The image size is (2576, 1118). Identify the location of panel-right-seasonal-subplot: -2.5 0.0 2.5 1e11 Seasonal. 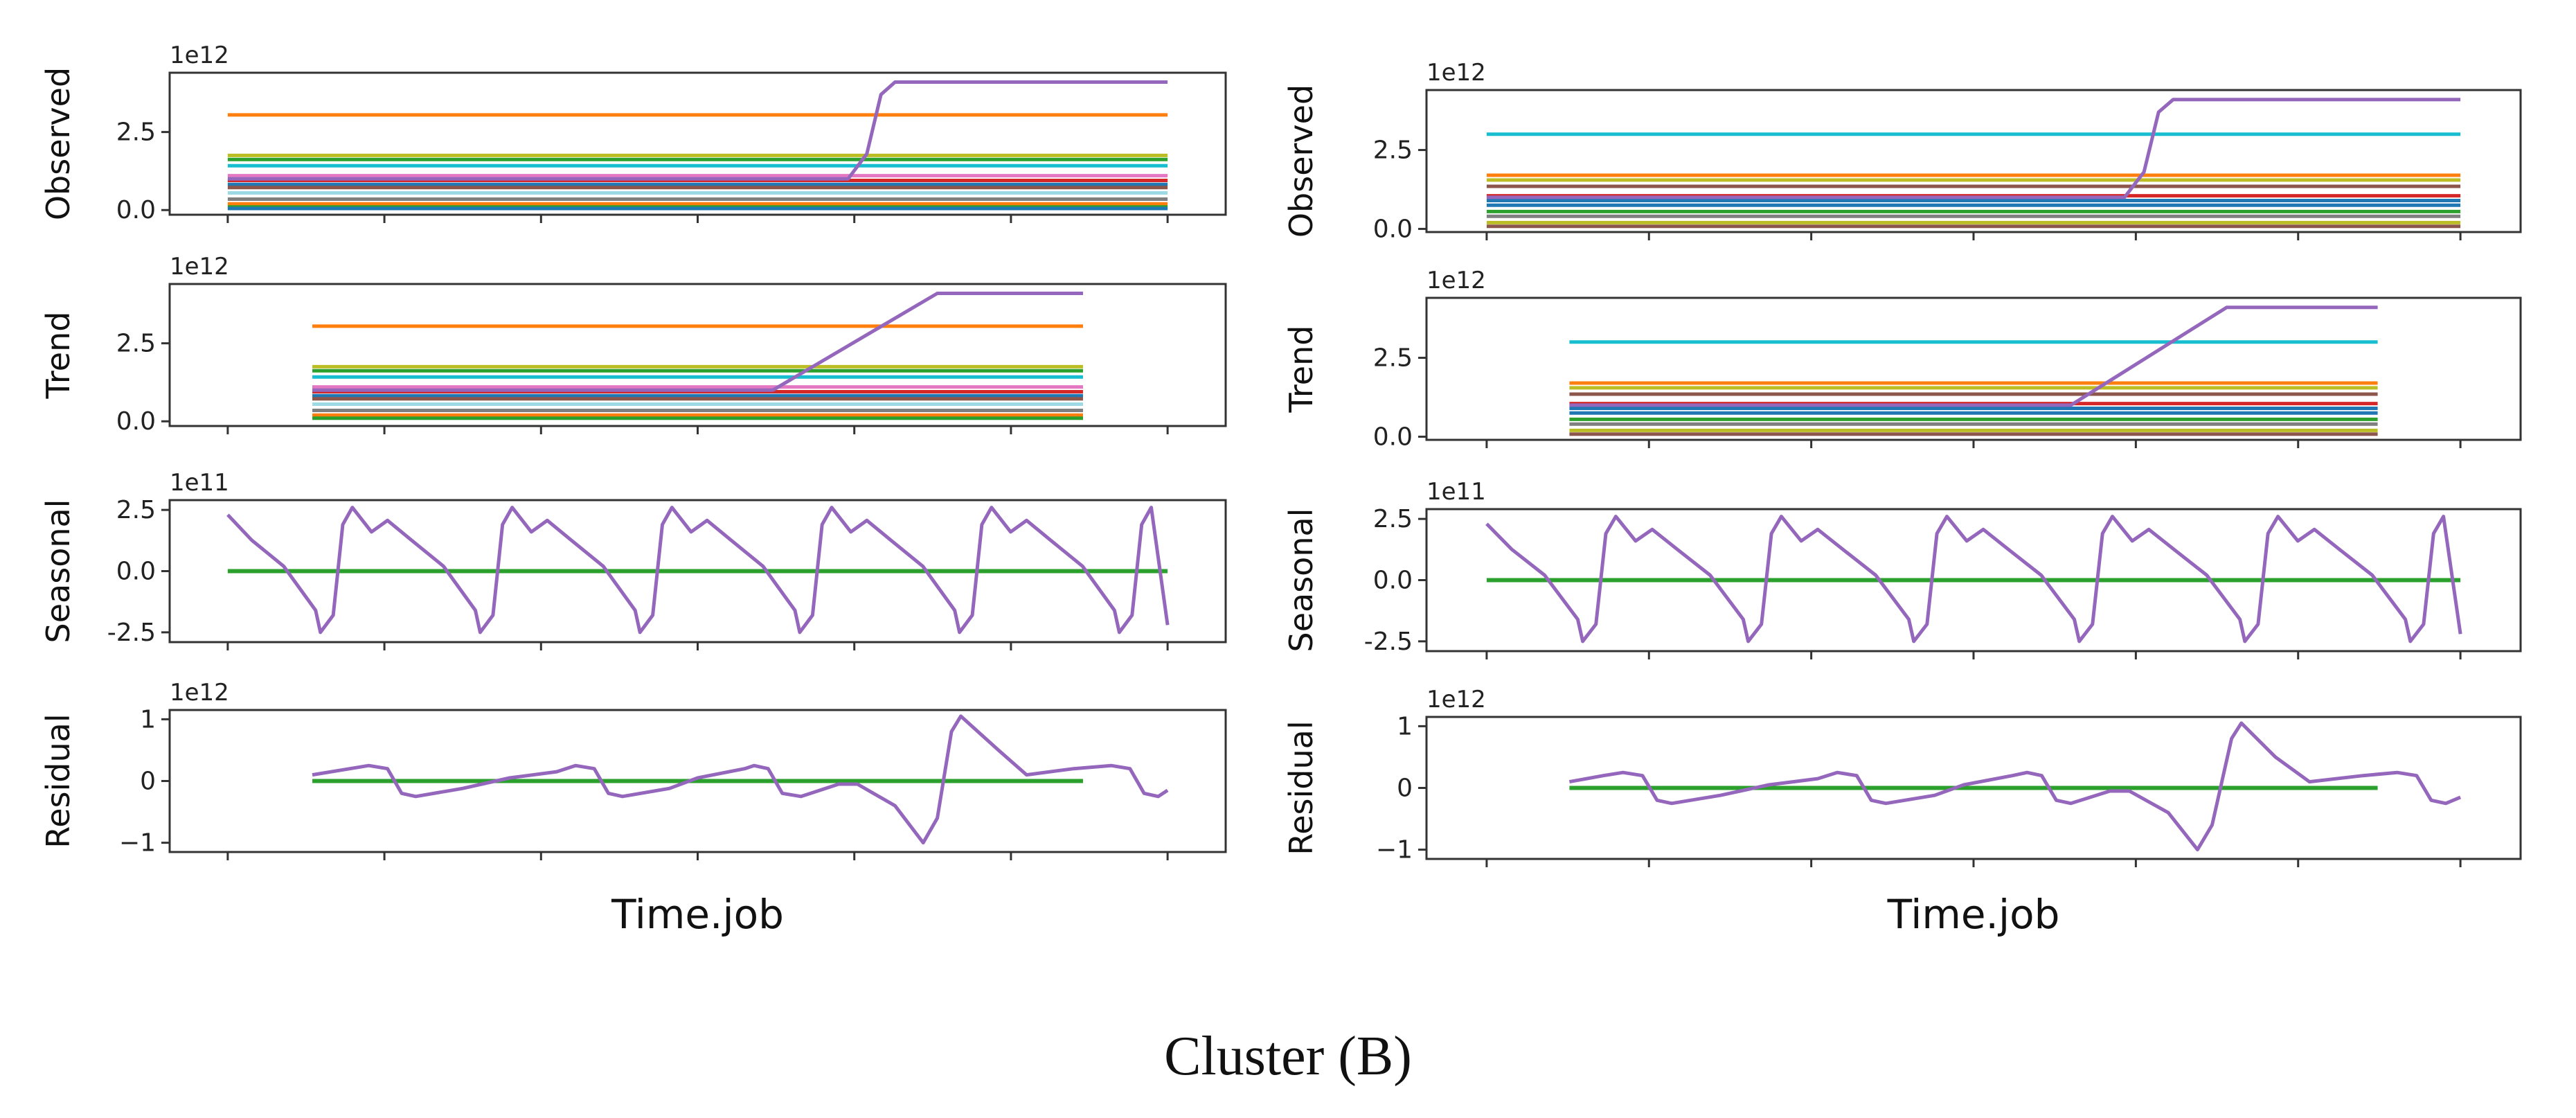
(1902, 568).